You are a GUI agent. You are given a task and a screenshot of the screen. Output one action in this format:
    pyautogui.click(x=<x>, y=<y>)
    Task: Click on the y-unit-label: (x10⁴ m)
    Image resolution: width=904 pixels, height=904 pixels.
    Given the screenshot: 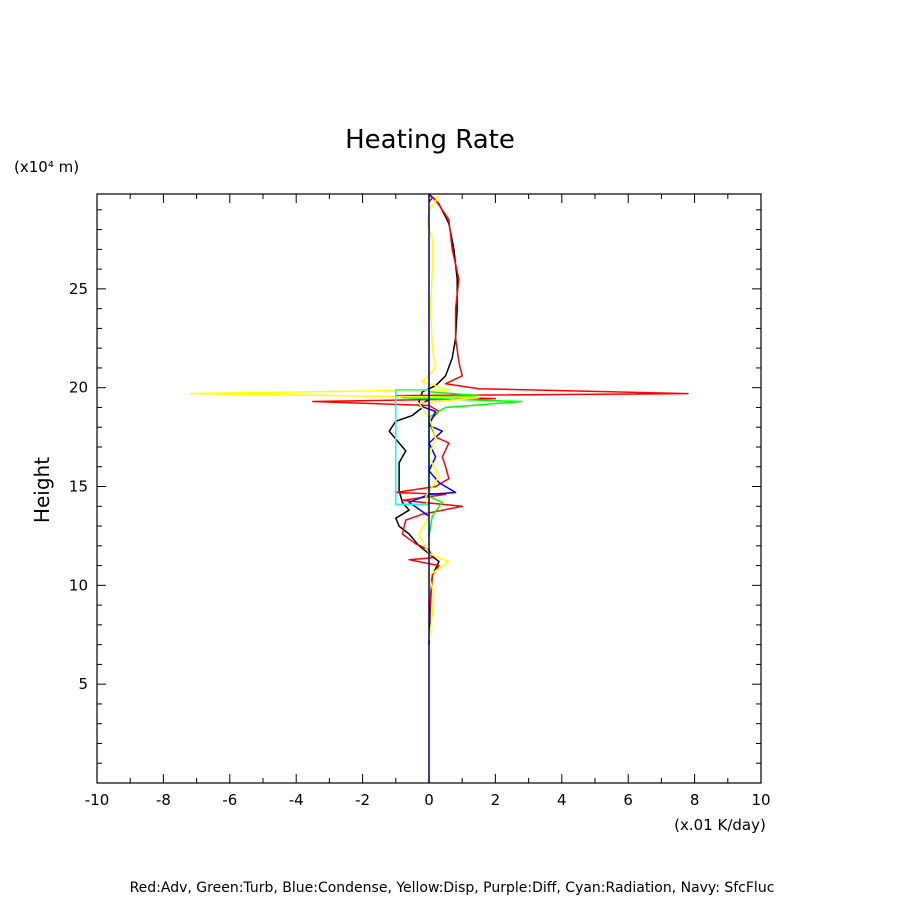 What is the action you would take?
    pyautogui.click(x=46, y=167)
    